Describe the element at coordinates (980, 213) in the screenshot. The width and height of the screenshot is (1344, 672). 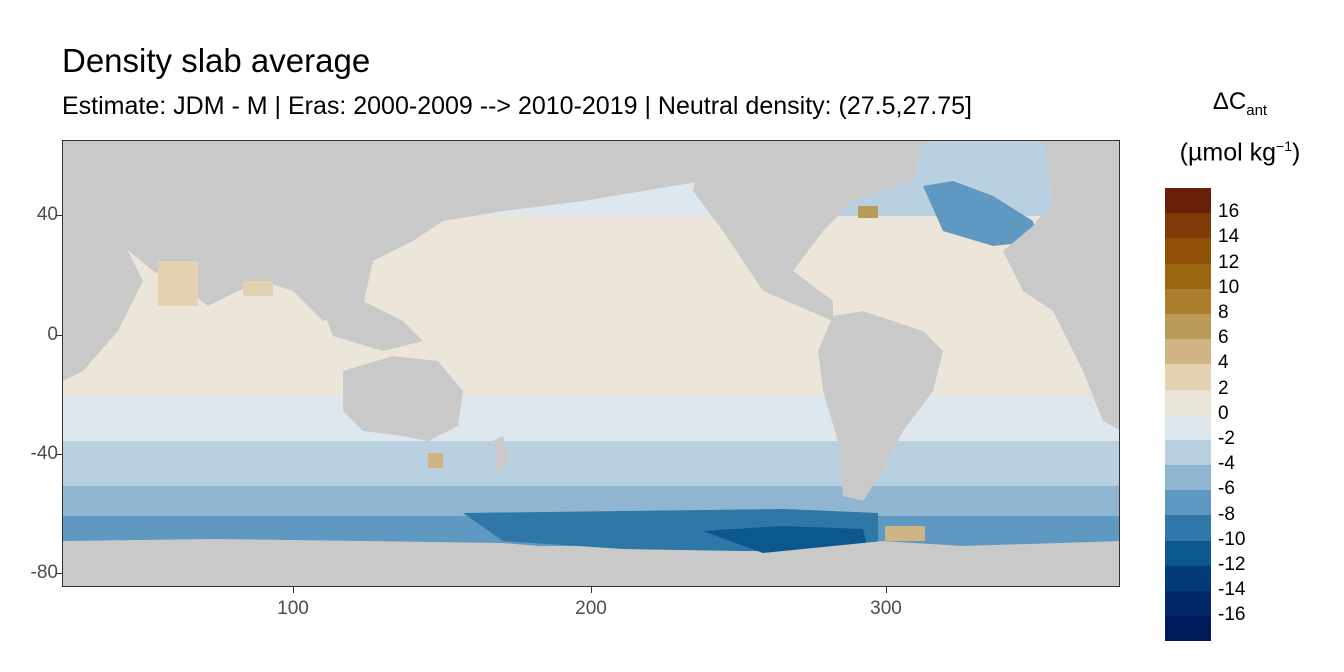
I see `north-atlantic-anomaly` at that location.